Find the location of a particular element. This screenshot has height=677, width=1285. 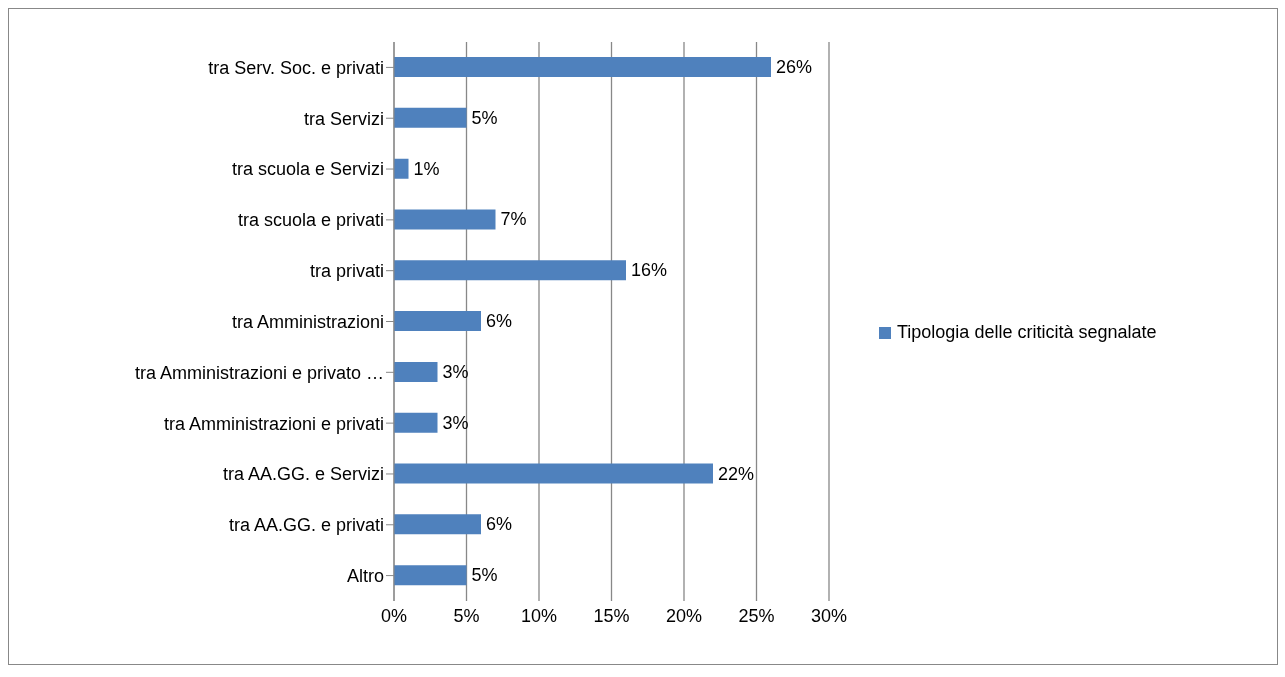

data-label: 22% is located at coordinates (736, 473).